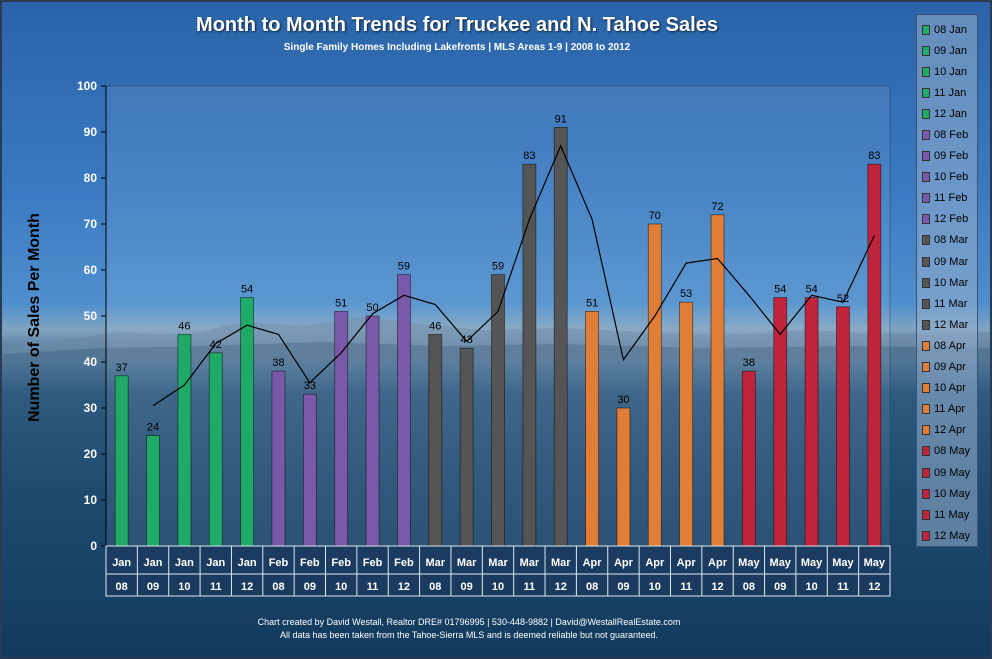  What do you see at coordinates (951, 261) in the screenshot?
I see `legend-label: 09 Mar` at bounding box center [951, 261].